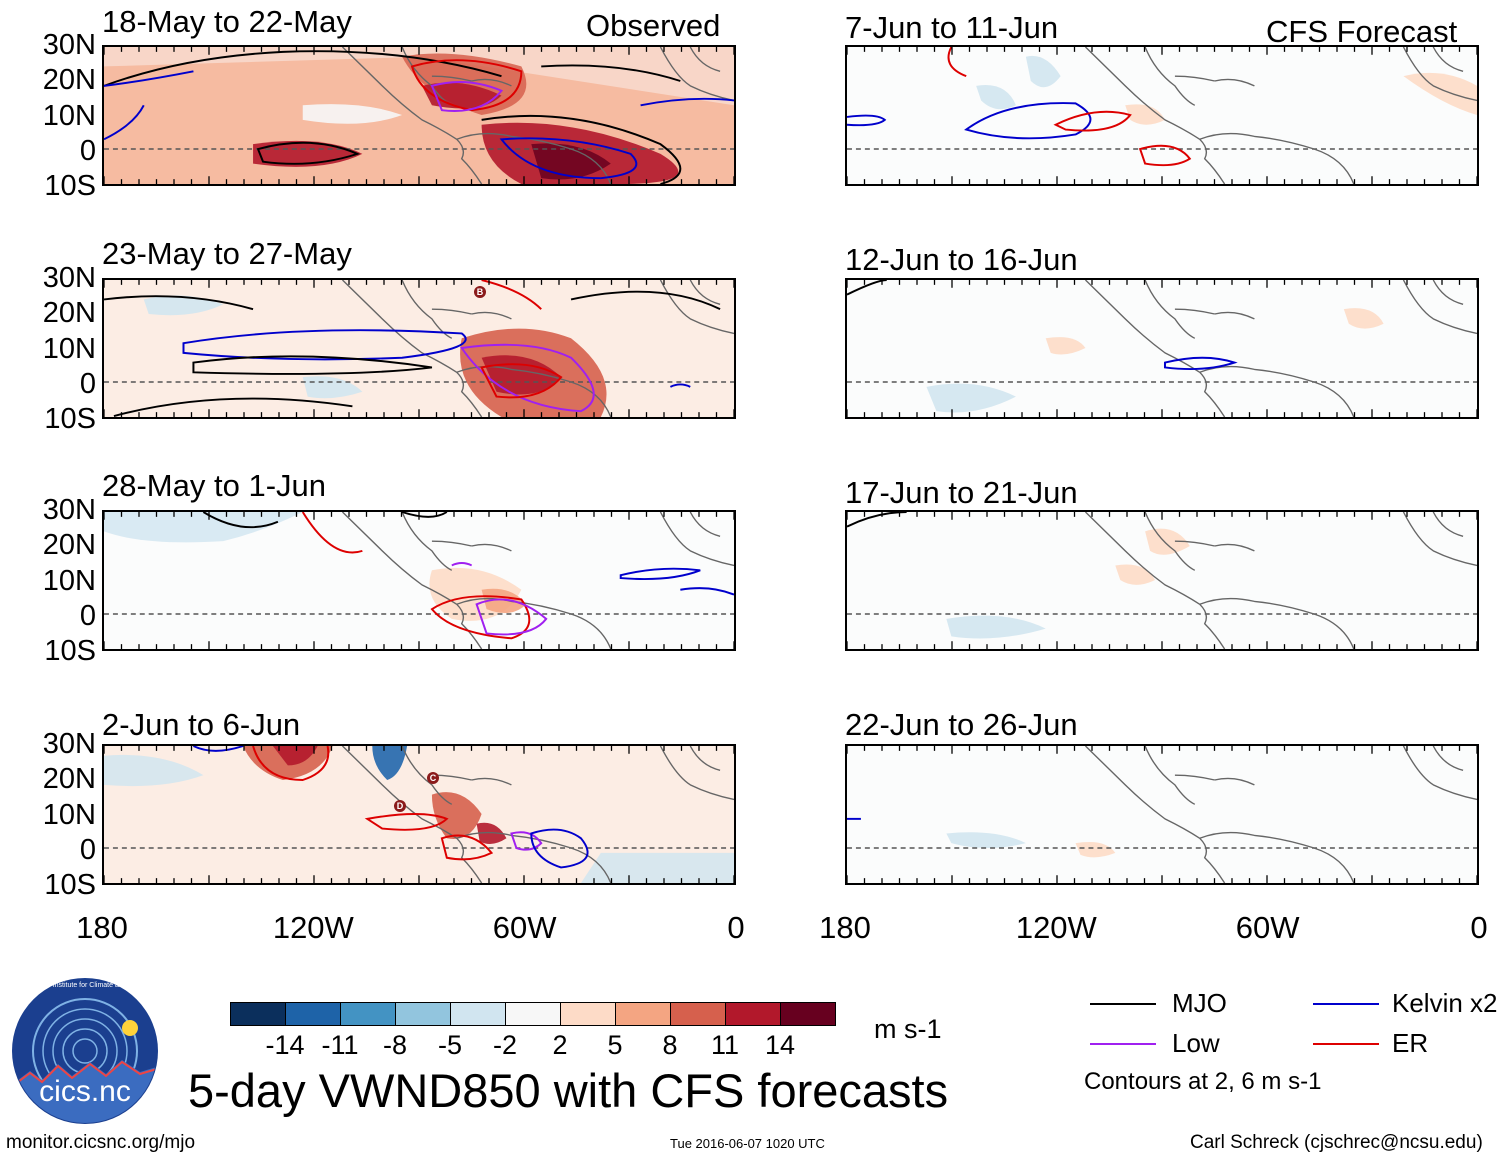 The width and height of the screenshot is (1510, 1158). I want to click on latitude-tick-label: 10S, so click(70, 651).